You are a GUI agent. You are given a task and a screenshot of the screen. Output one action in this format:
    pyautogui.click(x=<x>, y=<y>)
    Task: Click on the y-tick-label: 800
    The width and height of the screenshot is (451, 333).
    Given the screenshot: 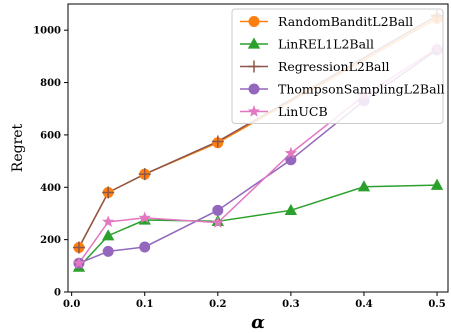 What is the action you would take?
    pyautogui.click(x=50, y=83)
    